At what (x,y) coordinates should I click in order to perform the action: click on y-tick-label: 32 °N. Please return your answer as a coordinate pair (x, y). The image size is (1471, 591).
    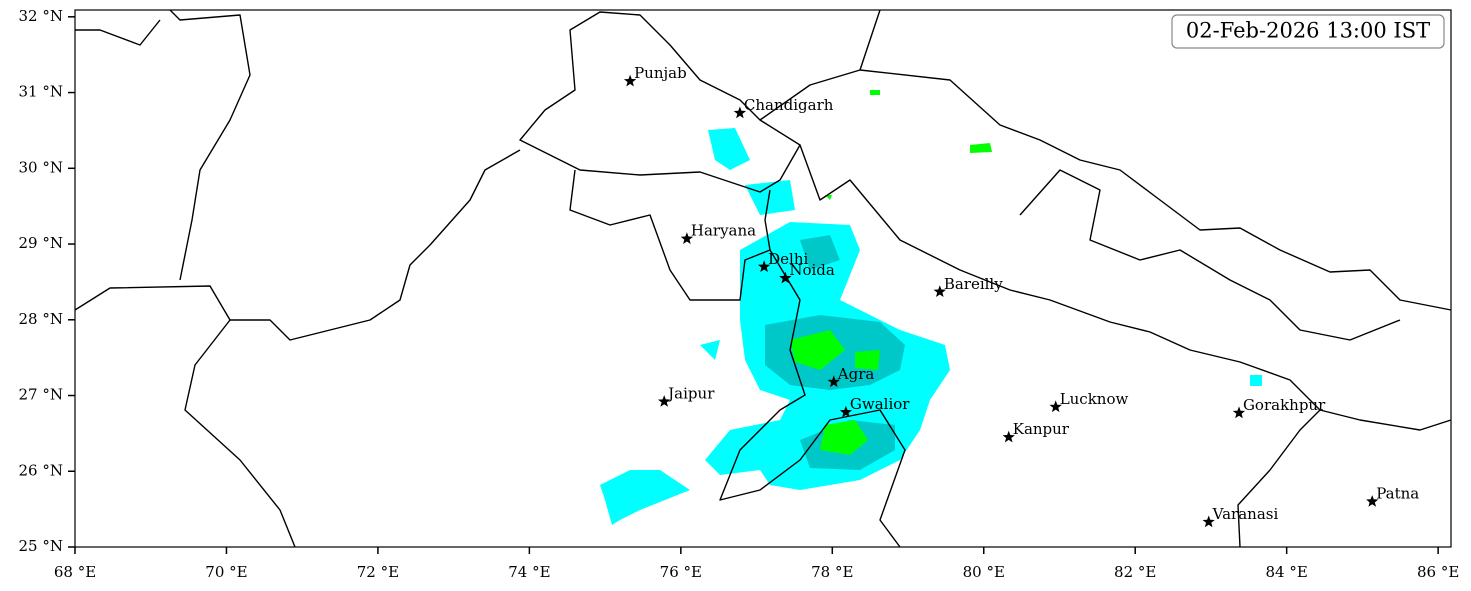
    Looking at the image, I should click on (41, 16).